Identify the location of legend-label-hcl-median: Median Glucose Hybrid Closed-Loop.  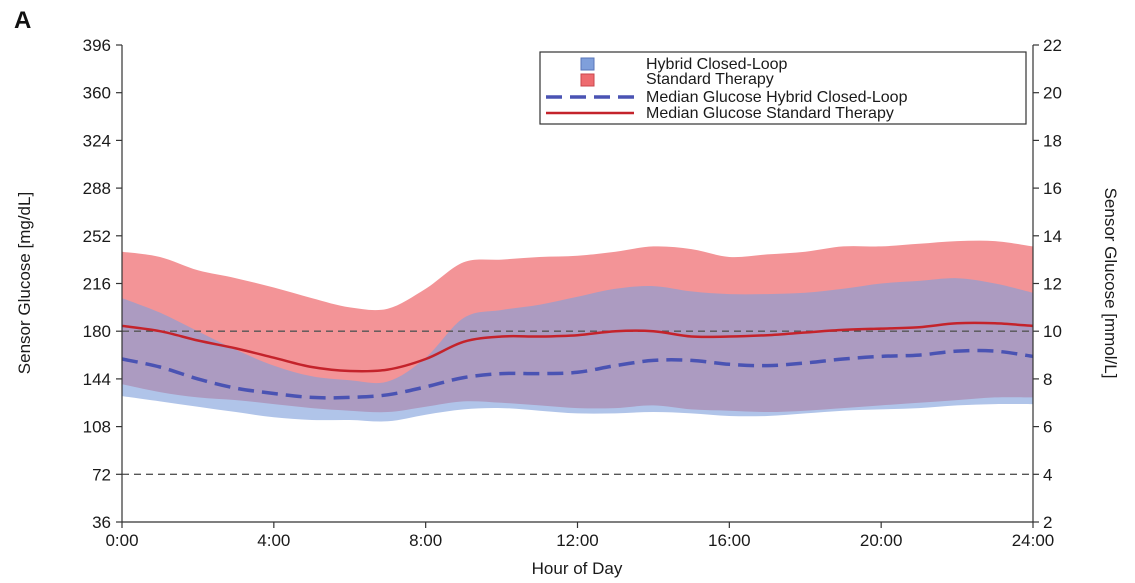
(777, 97).